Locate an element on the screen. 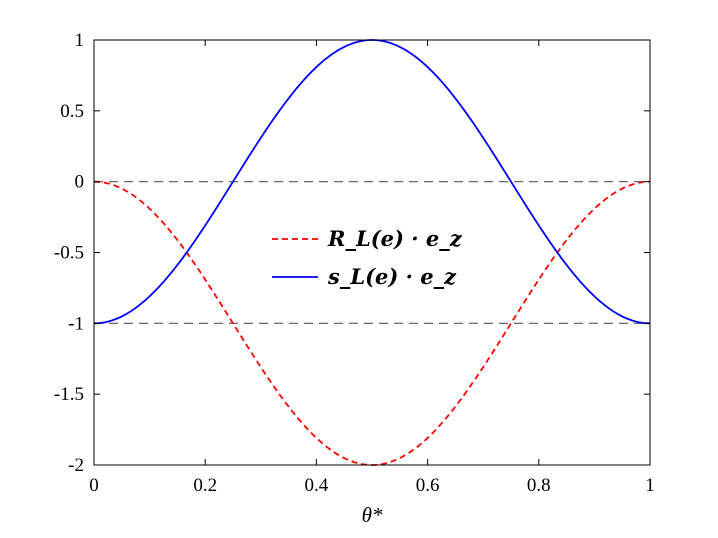 The width and height of the screenshot is (718, 538). x-tick-label: 0.8 is located at coordinates (539, 485).